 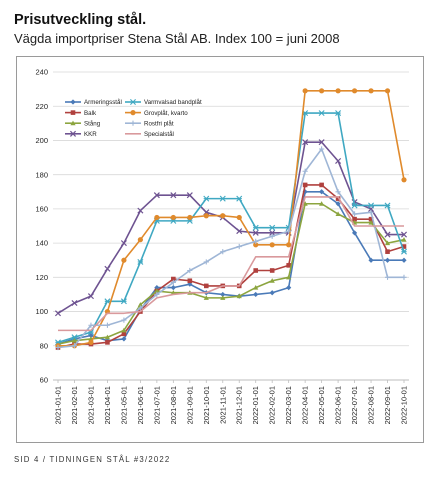 I want to click on x-tick-label: 2021-04-01, so click(x=107, y=405).